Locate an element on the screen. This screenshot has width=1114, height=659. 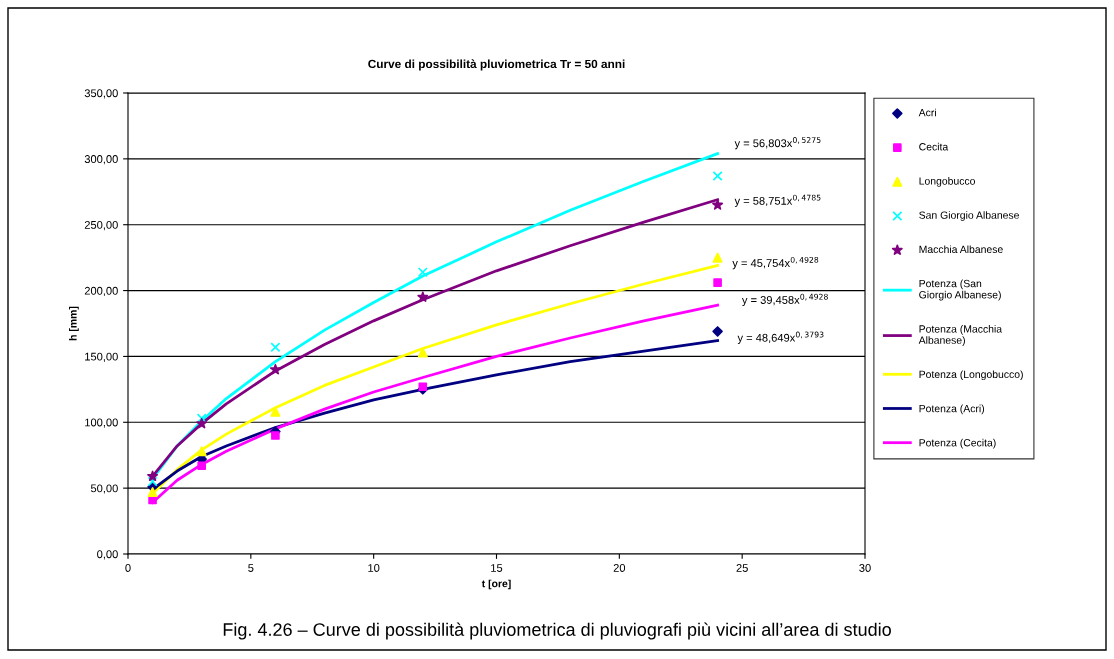
y-tick-label: 300,00 is located at coordinates (101, 160).